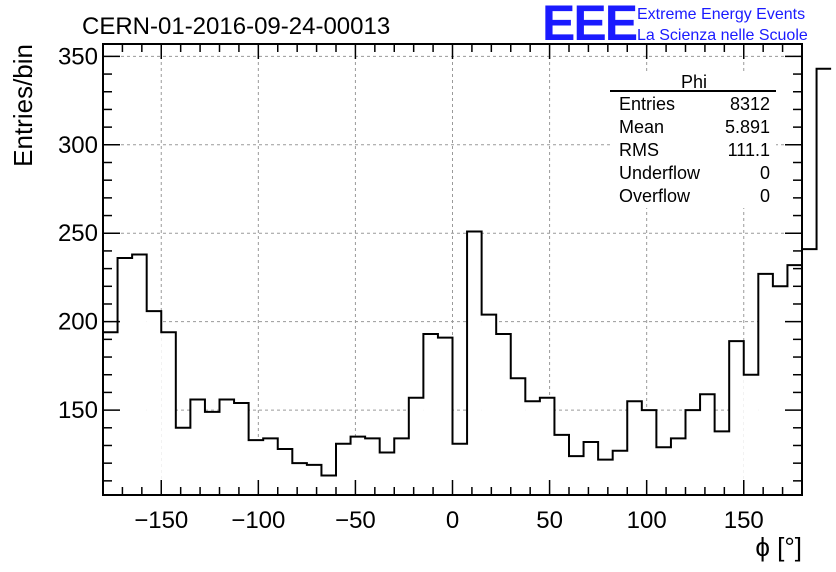  What do you see at coordinates (647, 520) in the screenshot?
I see `x-tick-label: 100` at bounding box center [647, 520].